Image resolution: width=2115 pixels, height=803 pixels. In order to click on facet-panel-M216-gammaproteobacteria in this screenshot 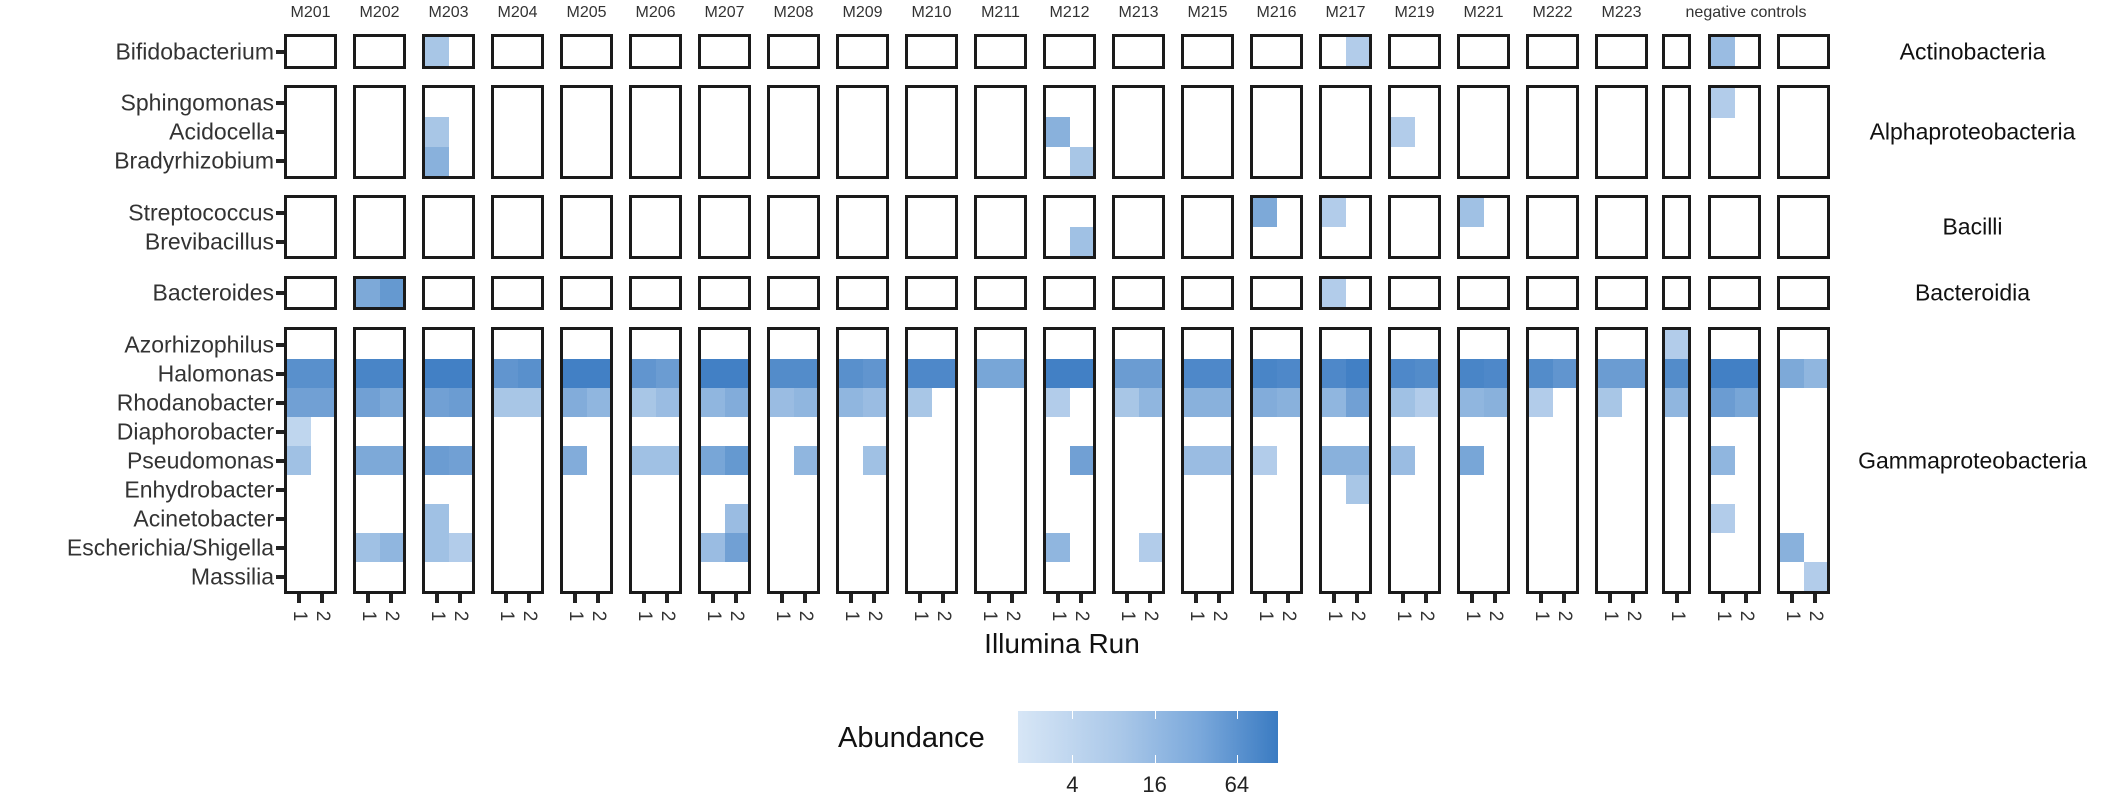, I will do `click(1276, 460)`.